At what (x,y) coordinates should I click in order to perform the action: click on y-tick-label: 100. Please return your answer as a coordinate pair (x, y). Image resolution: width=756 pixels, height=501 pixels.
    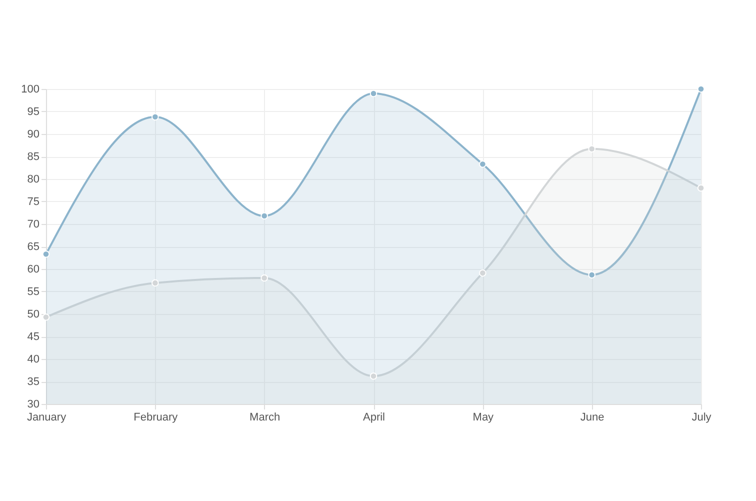
    Looking at the image, I should click on (30, 90).